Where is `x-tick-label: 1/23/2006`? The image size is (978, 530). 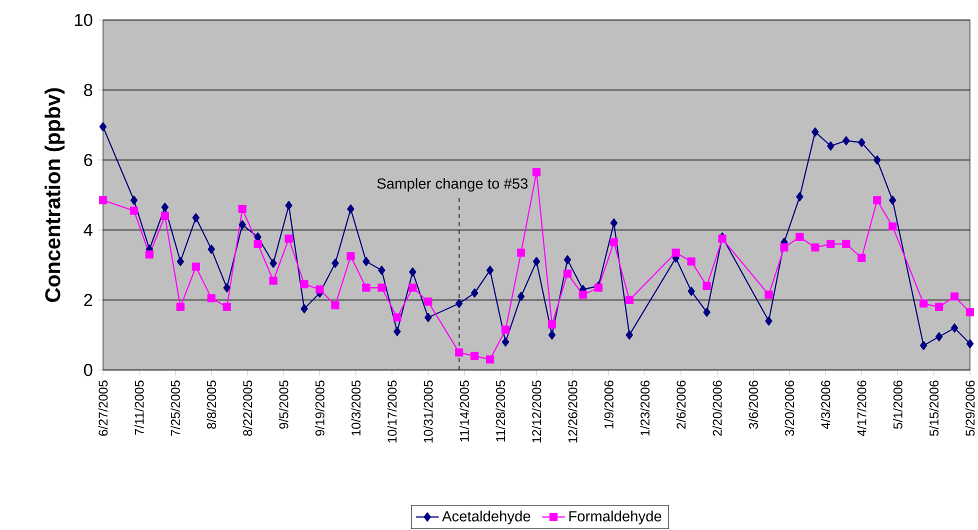
x-tick-label: 1/23/2006 is located at coordinates (645, 408).